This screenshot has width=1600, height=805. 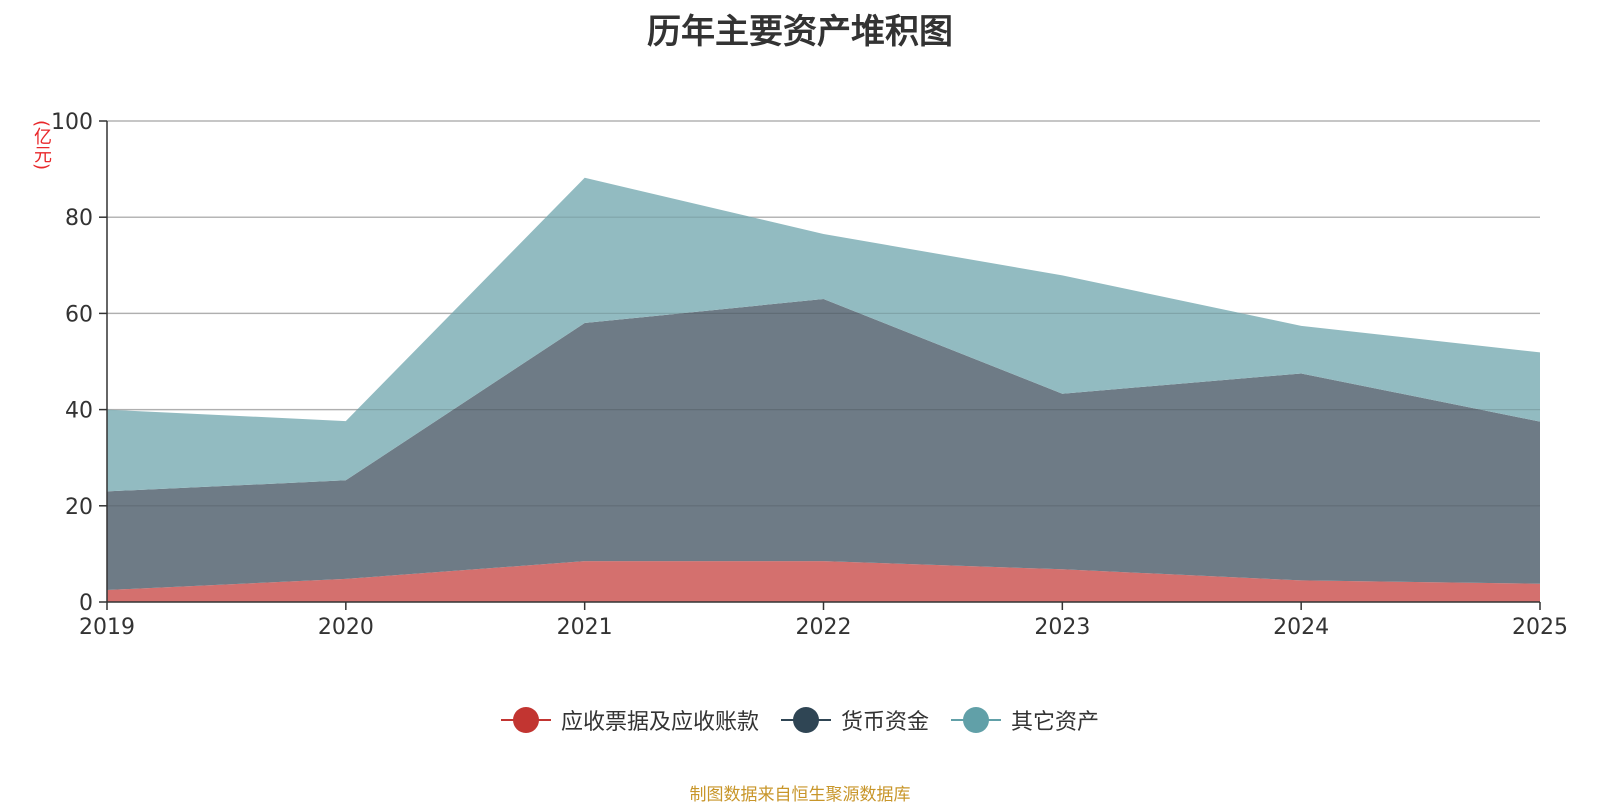 I want to click on x-tick-label: 2021, so click(x=585, y=627).